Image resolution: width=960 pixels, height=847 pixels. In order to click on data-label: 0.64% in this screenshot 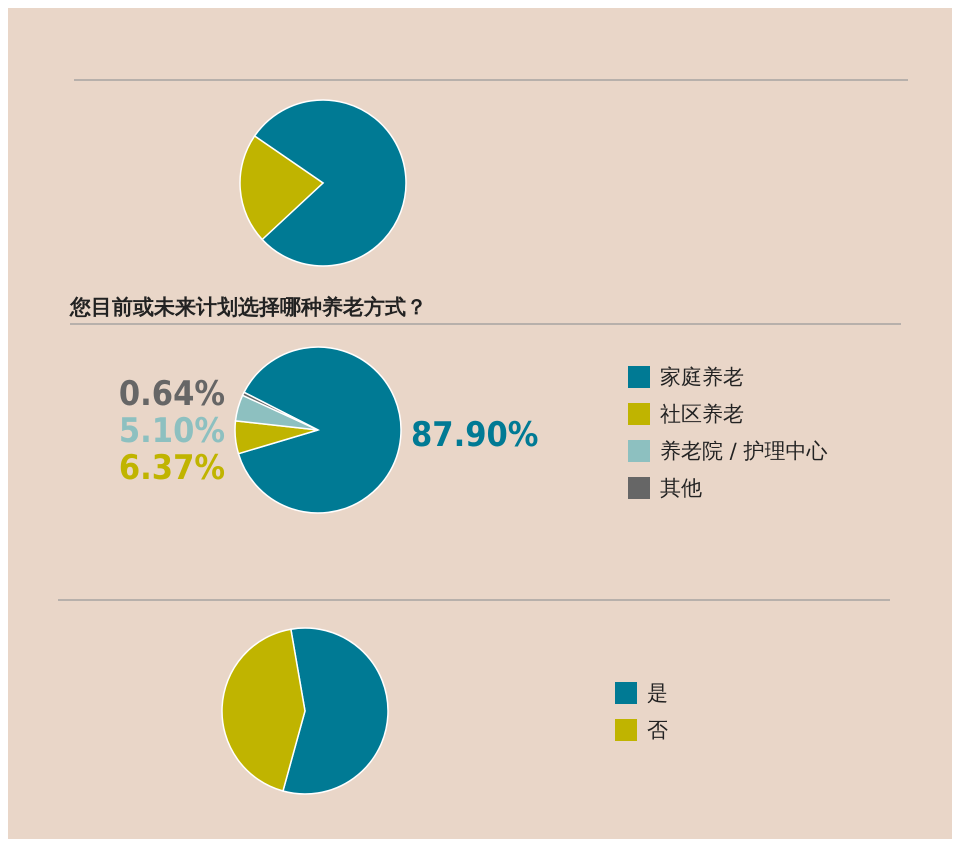, I will do `click(171, 394)`.